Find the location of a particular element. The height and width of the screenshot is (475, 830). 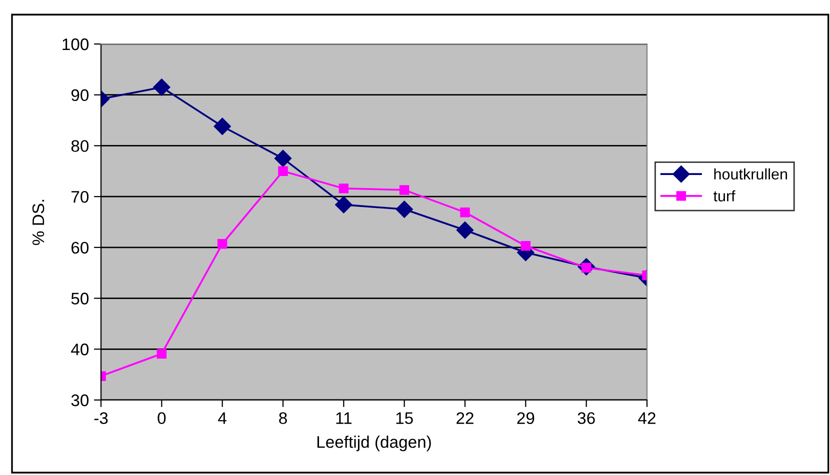

x-tick-label: 29 is located at coordinates (525, 418).